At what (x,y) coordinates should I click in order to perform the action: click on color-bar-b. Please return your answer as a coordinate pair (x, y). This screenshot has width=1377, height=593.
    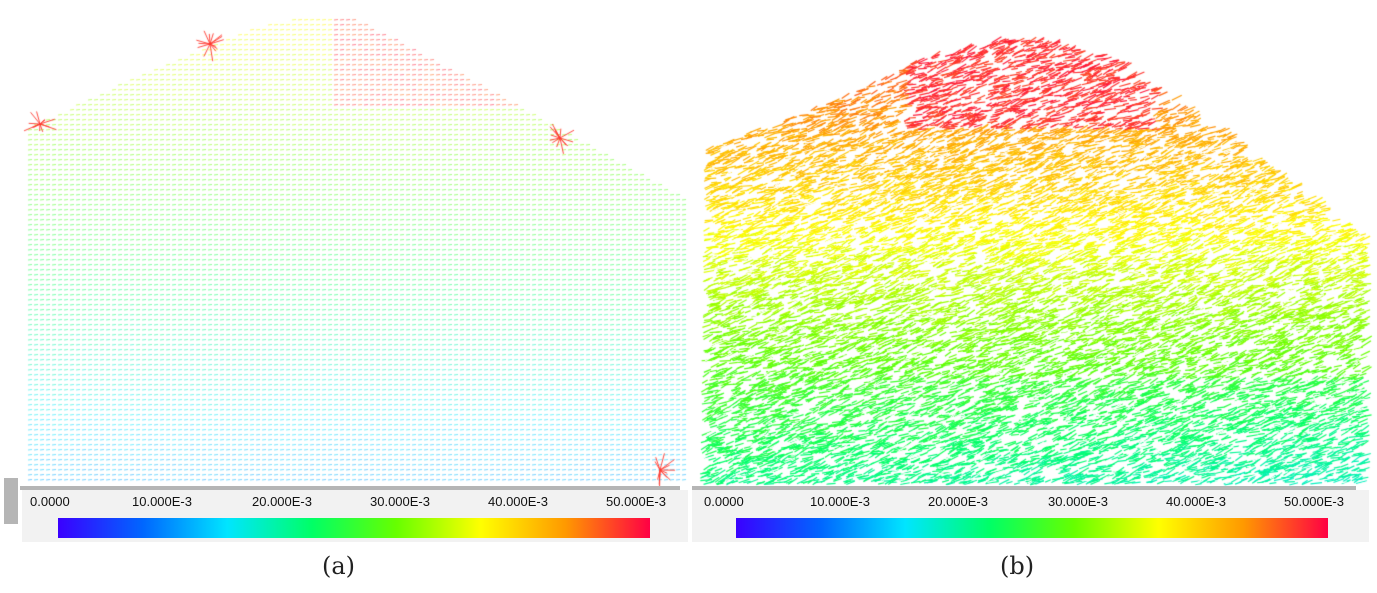
    Looking at the image, I should click on (1032, 528).